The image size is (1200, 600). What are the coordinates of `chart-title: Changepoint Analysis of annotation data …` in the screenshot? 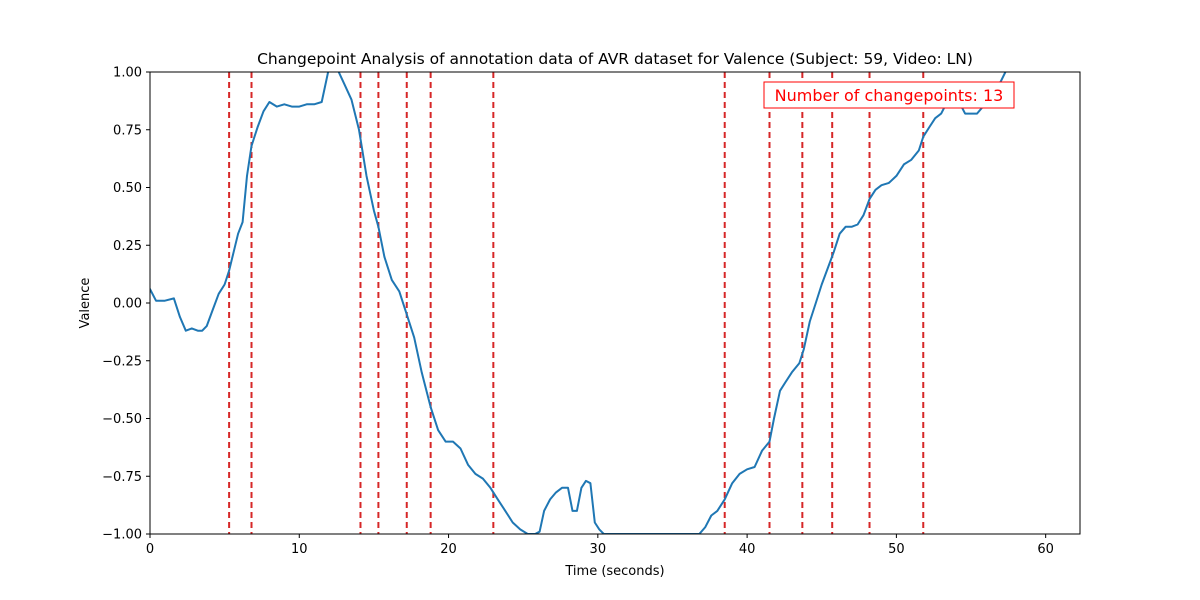 It's located at (615, 59).